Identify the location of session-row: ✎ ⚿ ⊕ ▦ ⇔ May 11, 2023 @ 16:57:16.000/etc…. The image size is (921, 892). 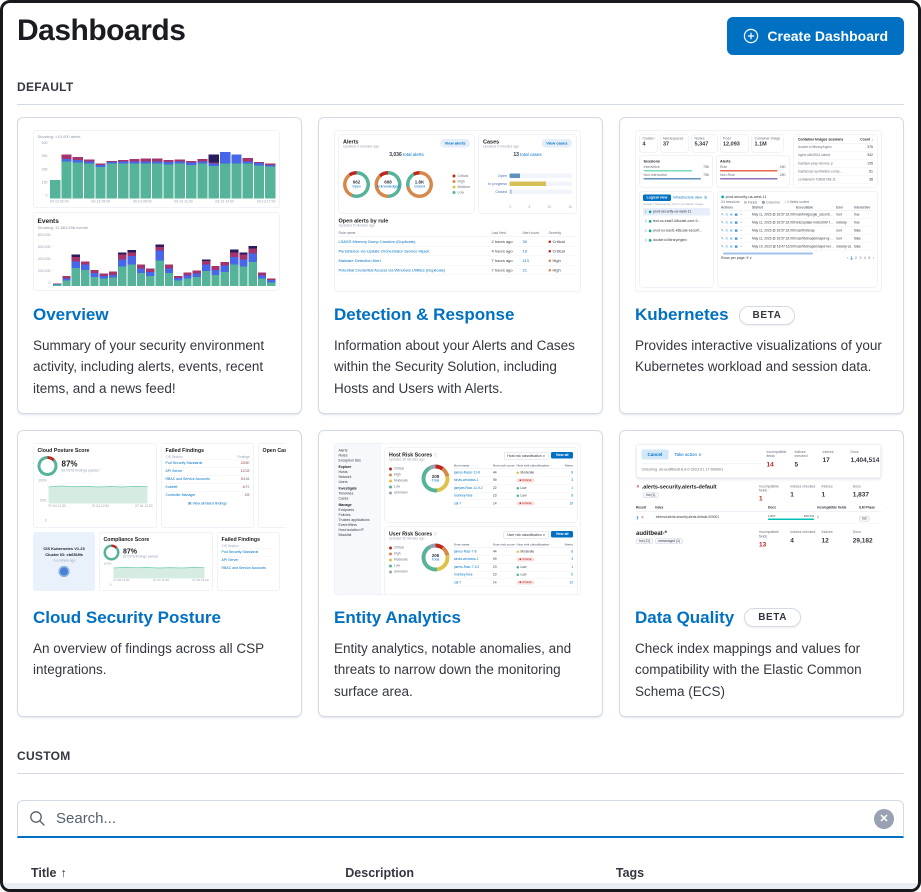
(797, 223).